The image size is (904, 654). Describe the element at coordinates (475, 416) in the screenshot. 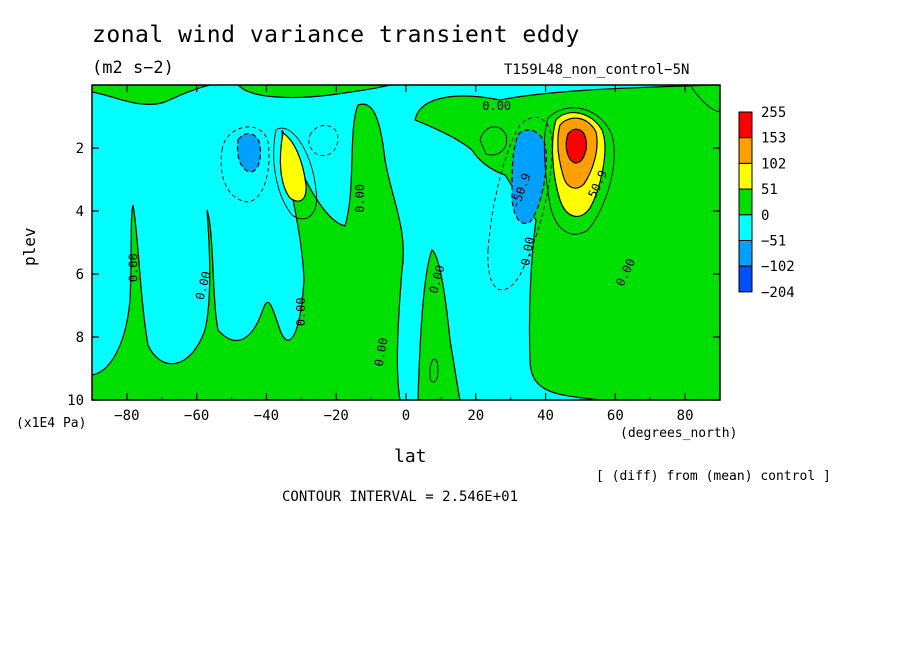

I see `x-tick-label: 20` at that location.